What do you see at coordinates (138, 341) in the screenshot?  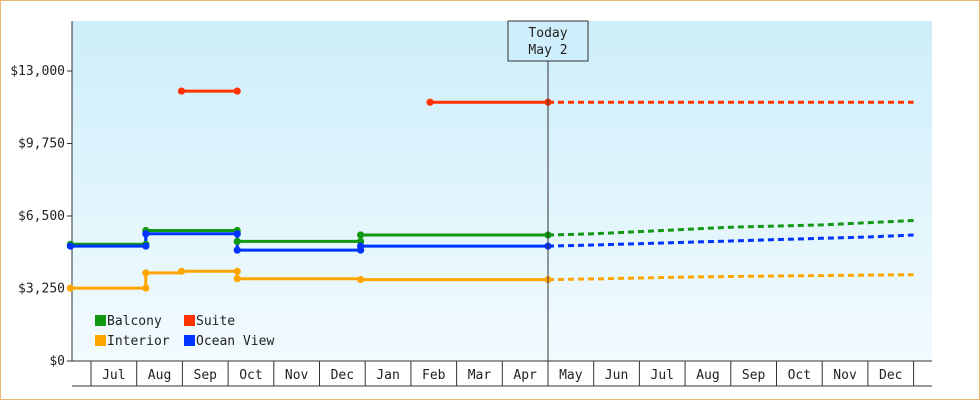 I see `legend-label-interior: Interior` at bounding box center [138, 341].